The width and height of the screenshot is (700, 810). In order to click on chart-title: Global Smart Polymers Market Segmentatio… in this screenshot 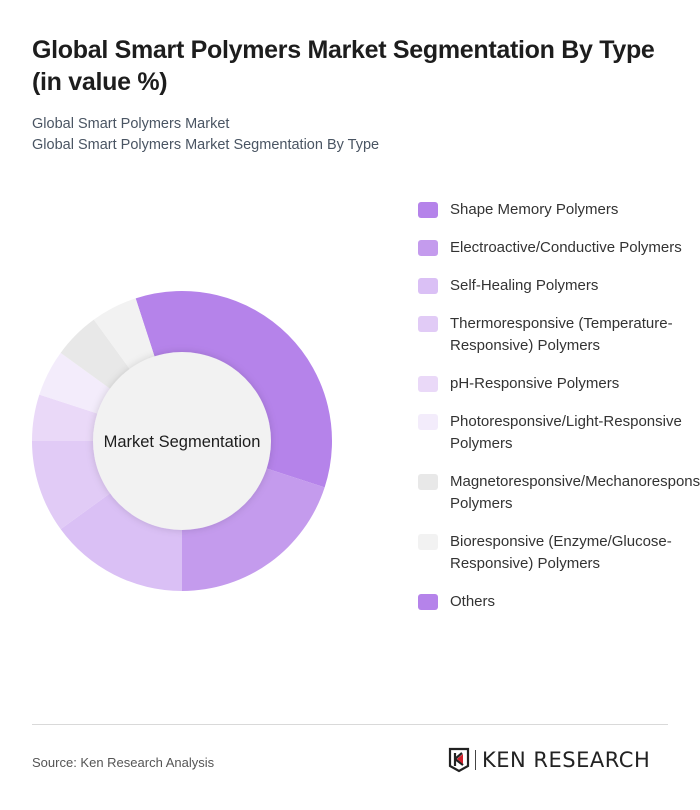, I will do `click(343, 66)`.